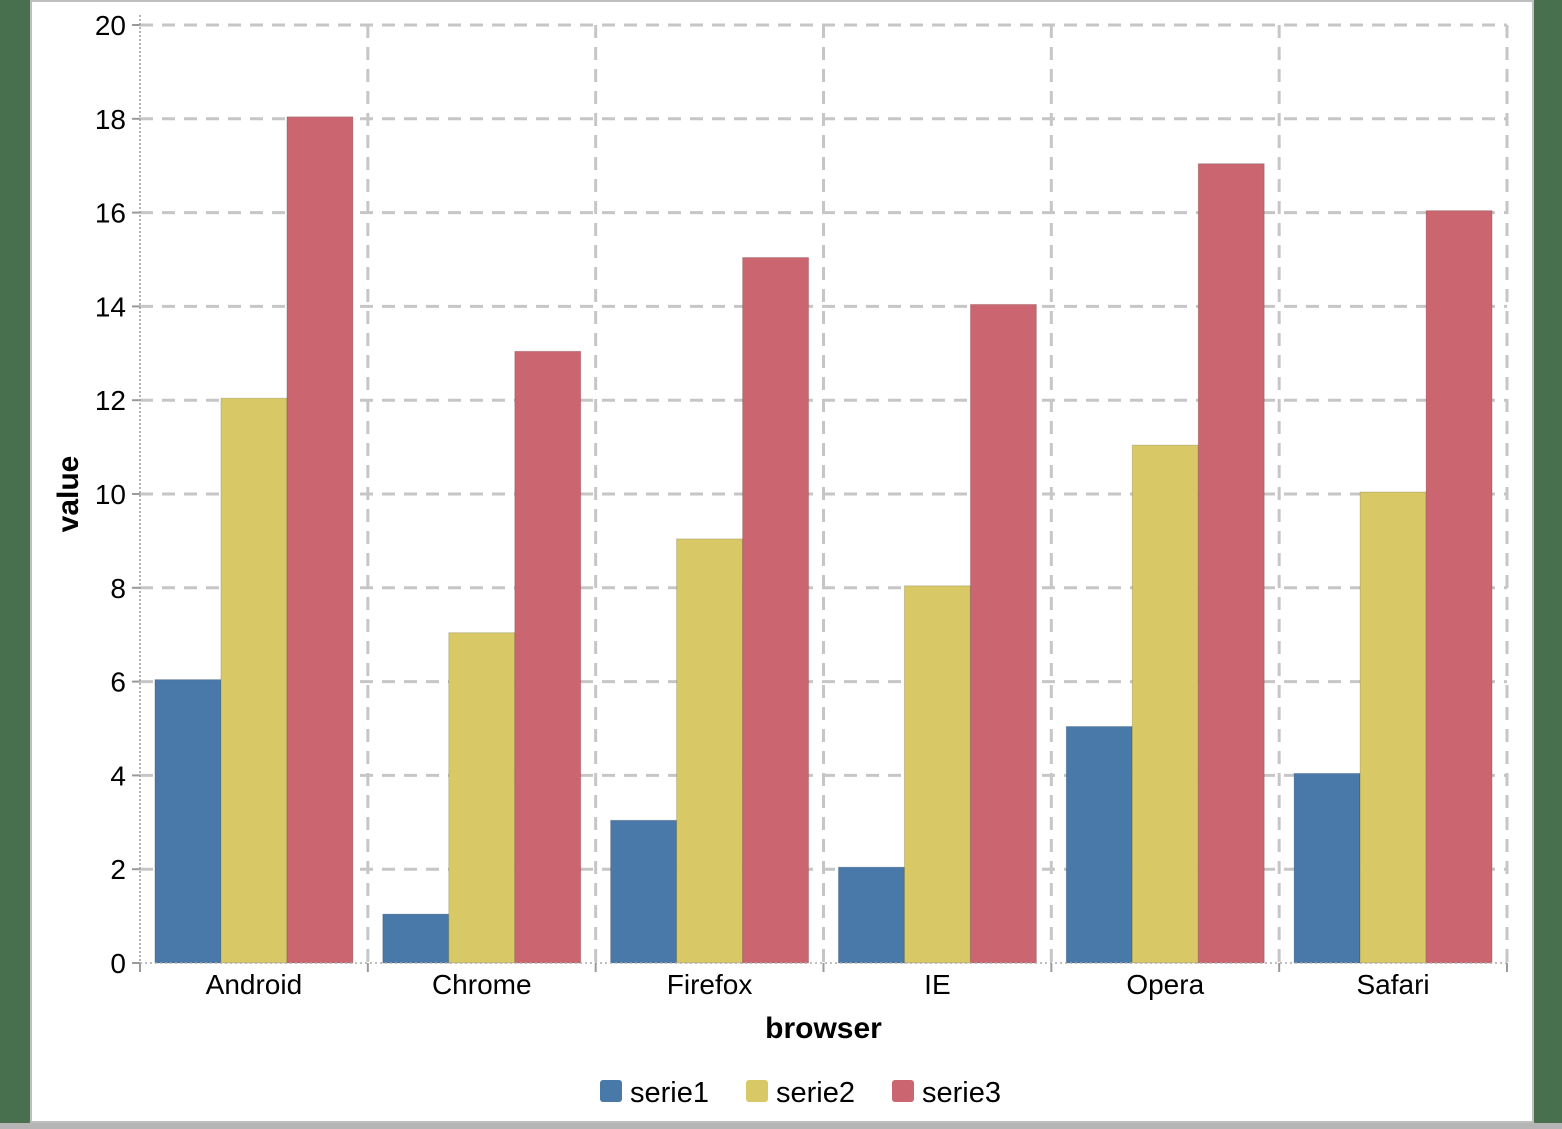 This screenshot has width=1562, height=1129. I want to click on legend-swatch-serie3, so click(903, 1091).